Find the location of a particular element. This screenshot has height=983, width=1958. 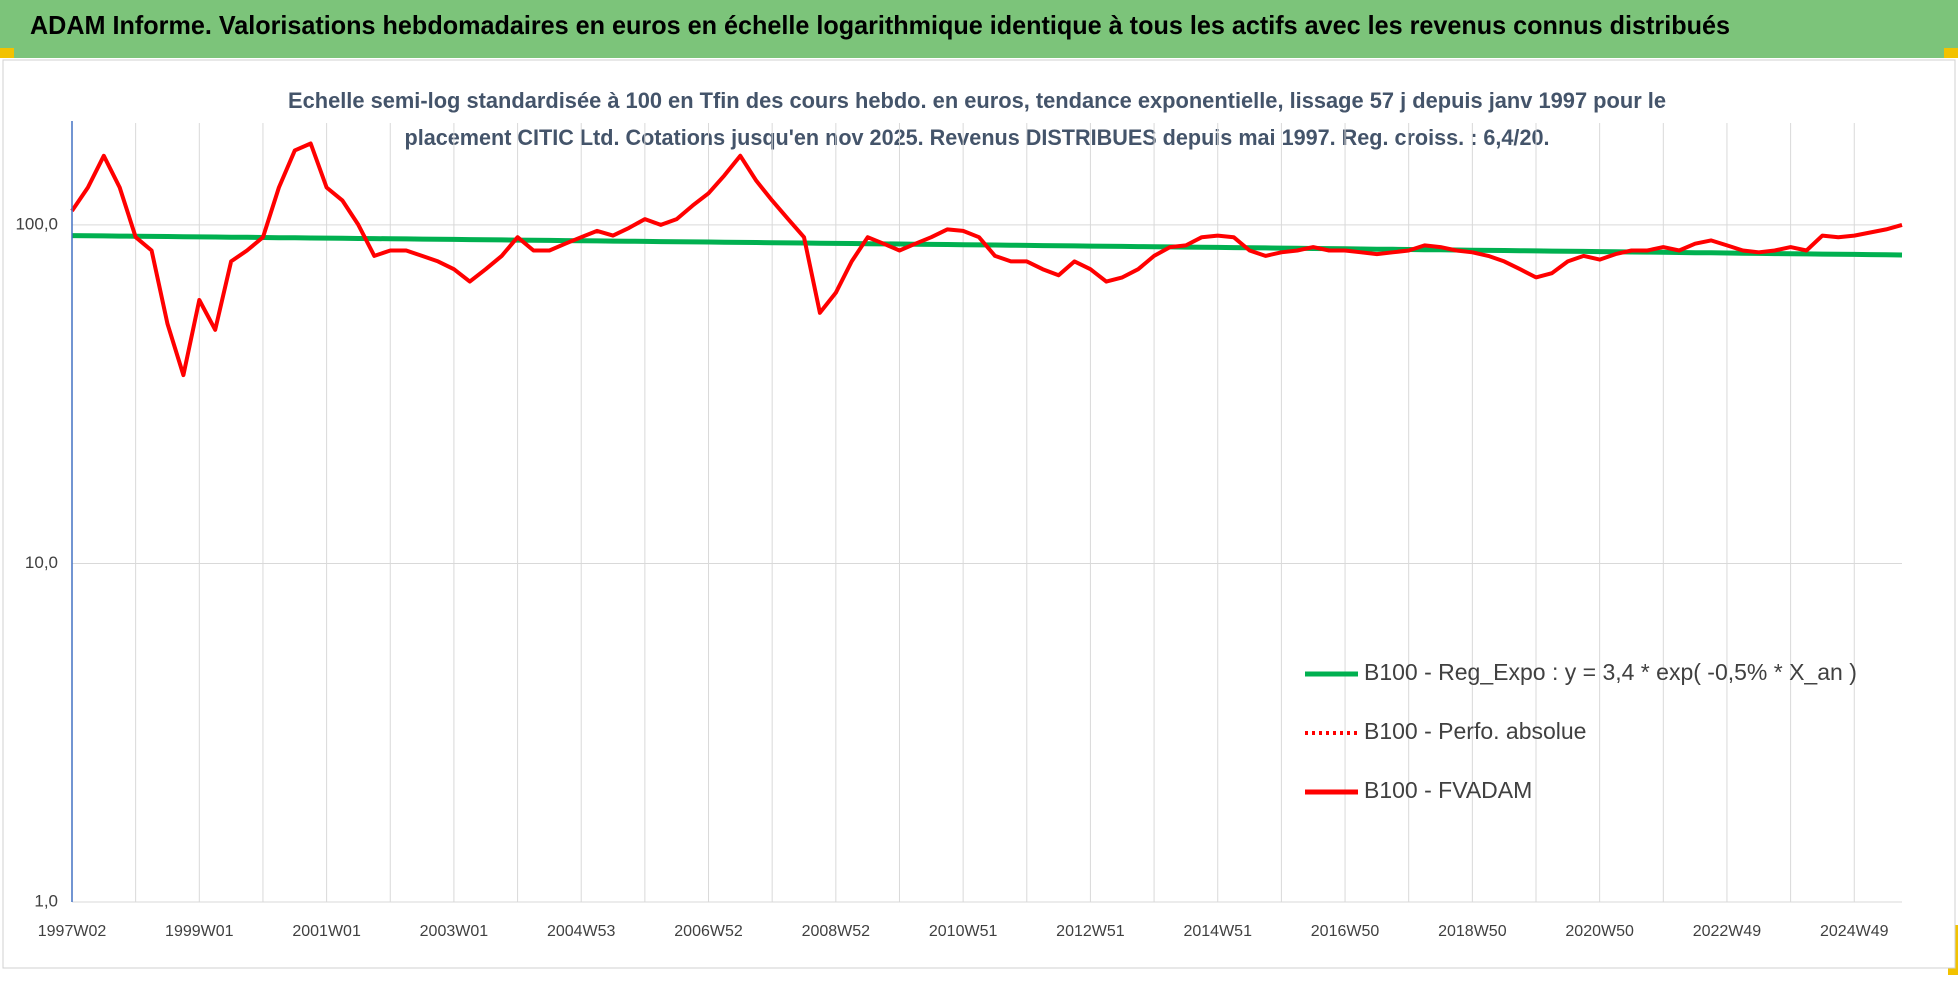

x-tick-label: 2012W51 is located at coordinates (1090, 931).